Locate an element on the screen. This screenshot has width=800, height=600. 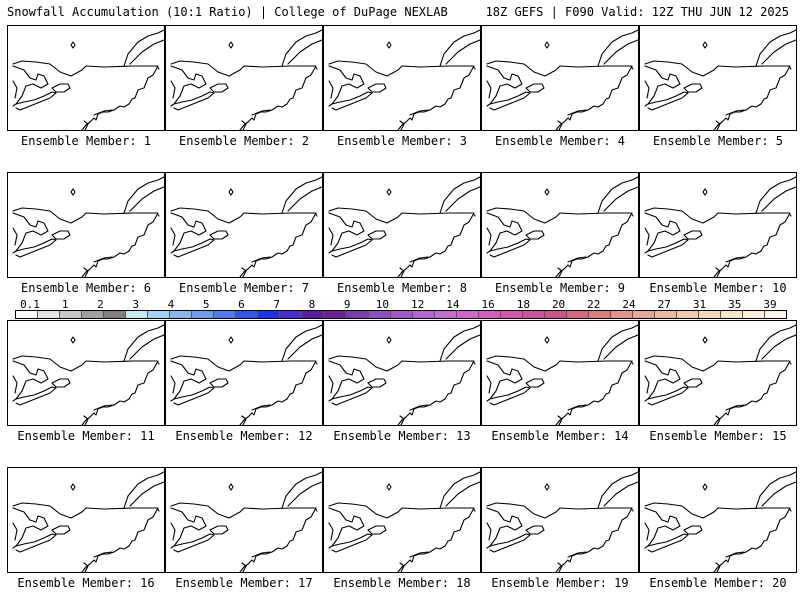
ensemble-member-label: Ensemble Member: 5 is located at coordinates (718, 141).